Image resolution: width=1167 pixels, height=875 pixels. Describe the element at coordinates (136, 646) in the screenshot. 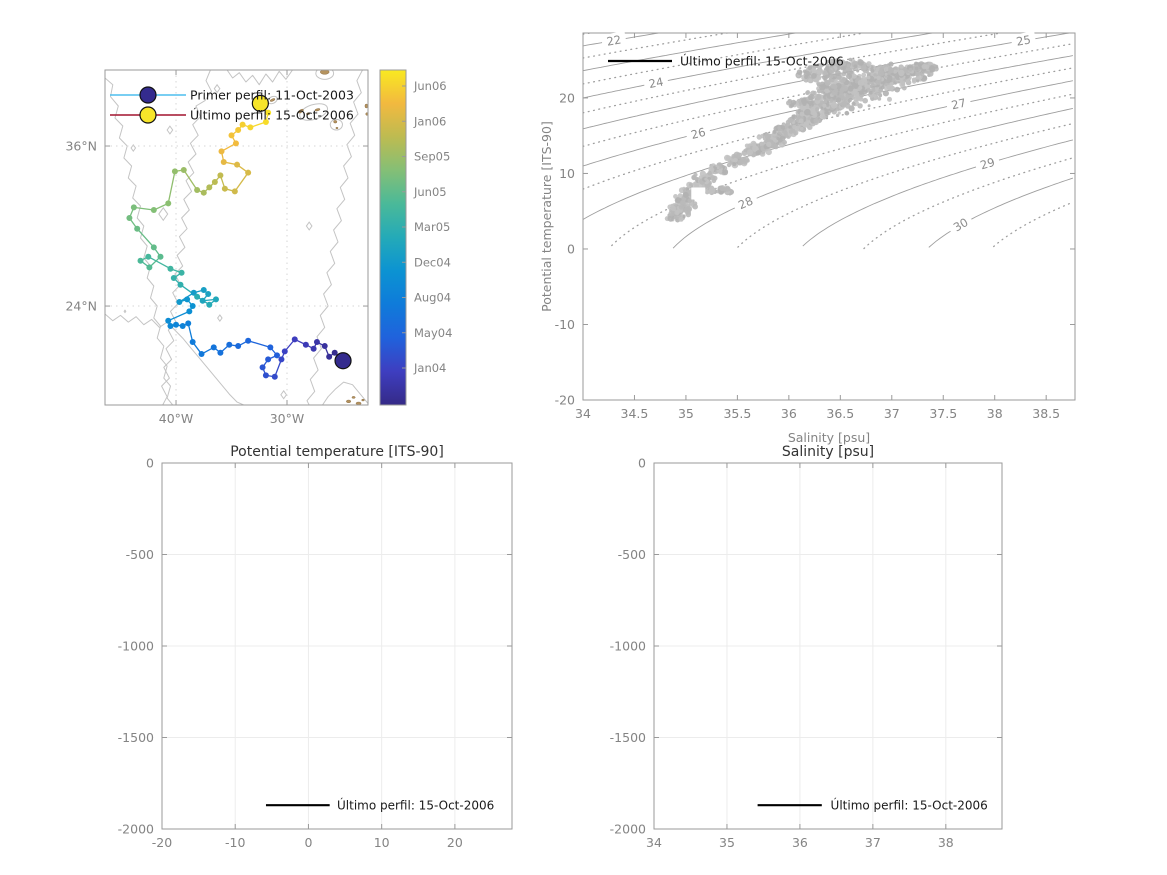

I see `y-tick-label: -1000` at that location.